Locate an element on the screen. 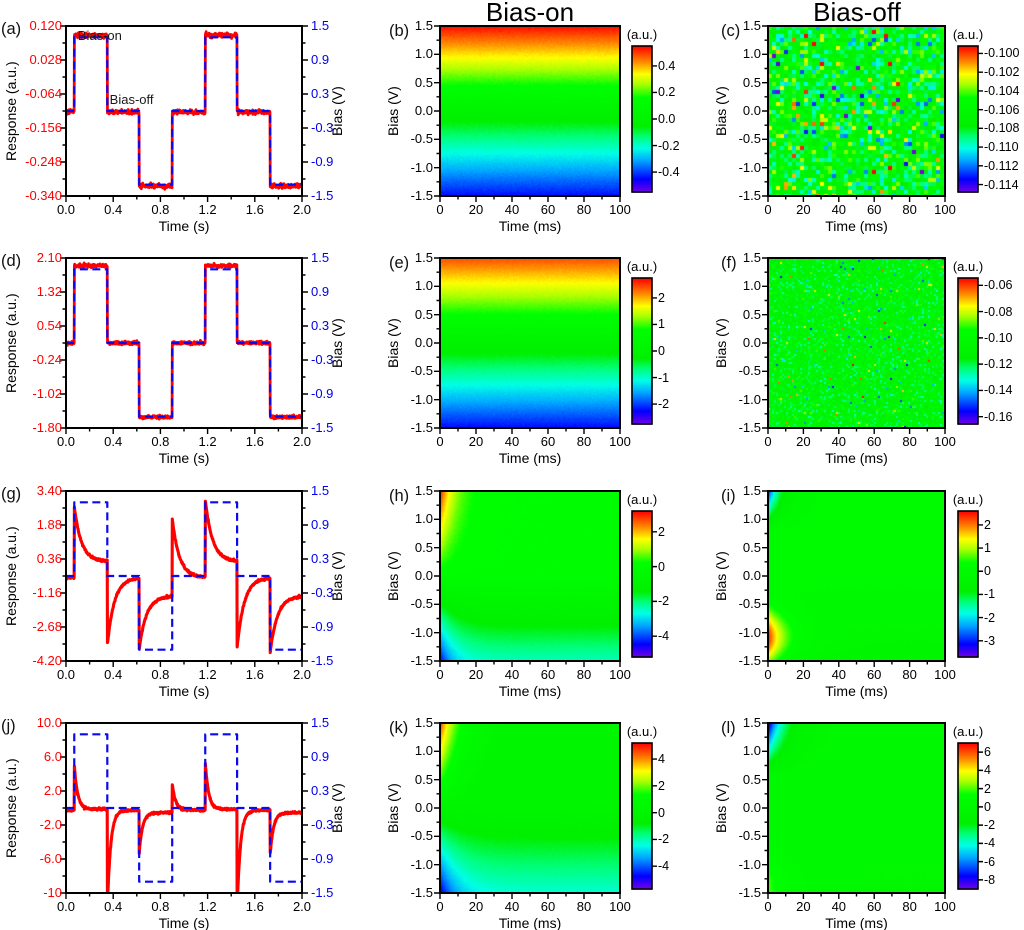  y-tick-label: -0.156 is located at coordinates (43, 127).